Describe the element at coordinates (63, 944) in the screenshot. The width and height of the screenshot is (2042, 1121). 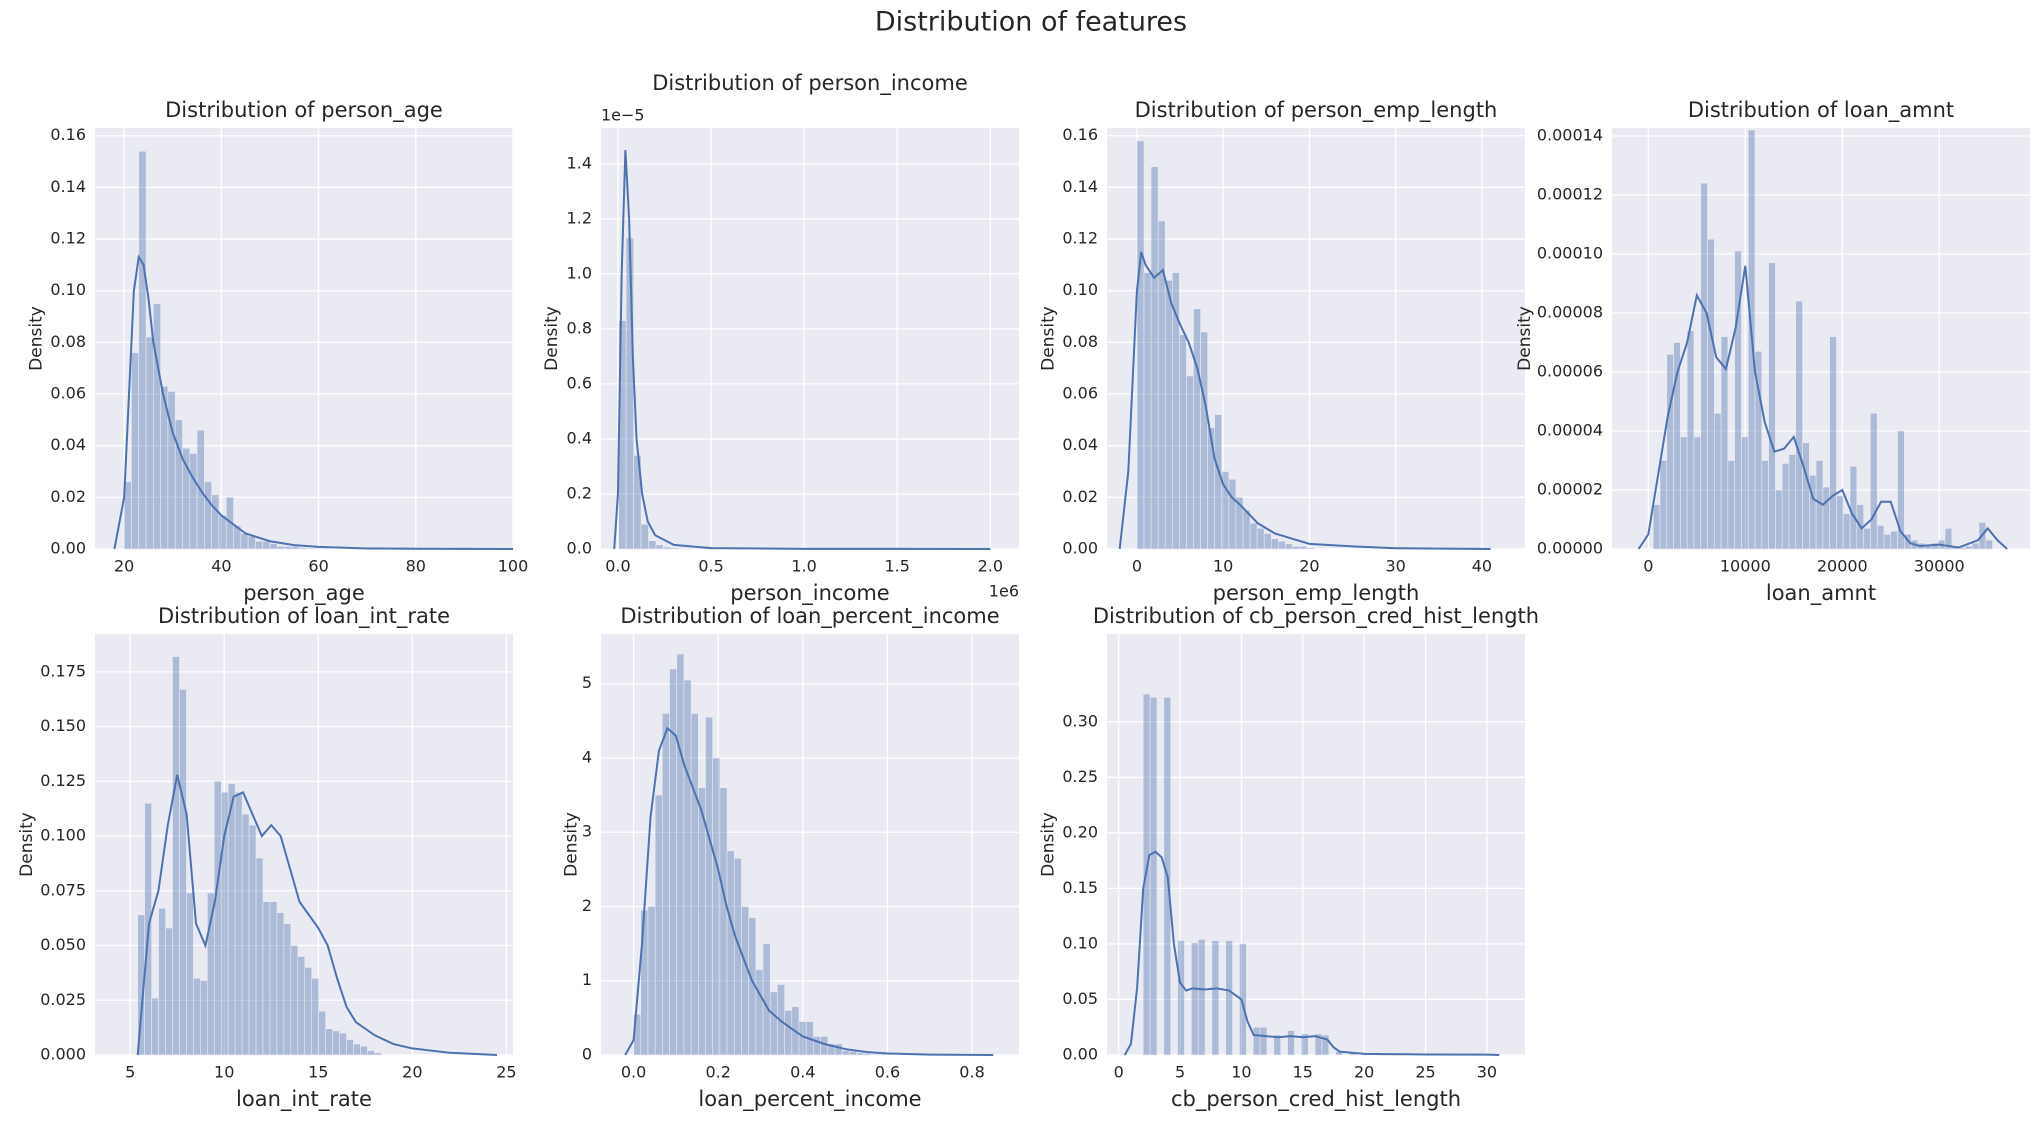
I see `y-tick-label: 0.050` at that location.